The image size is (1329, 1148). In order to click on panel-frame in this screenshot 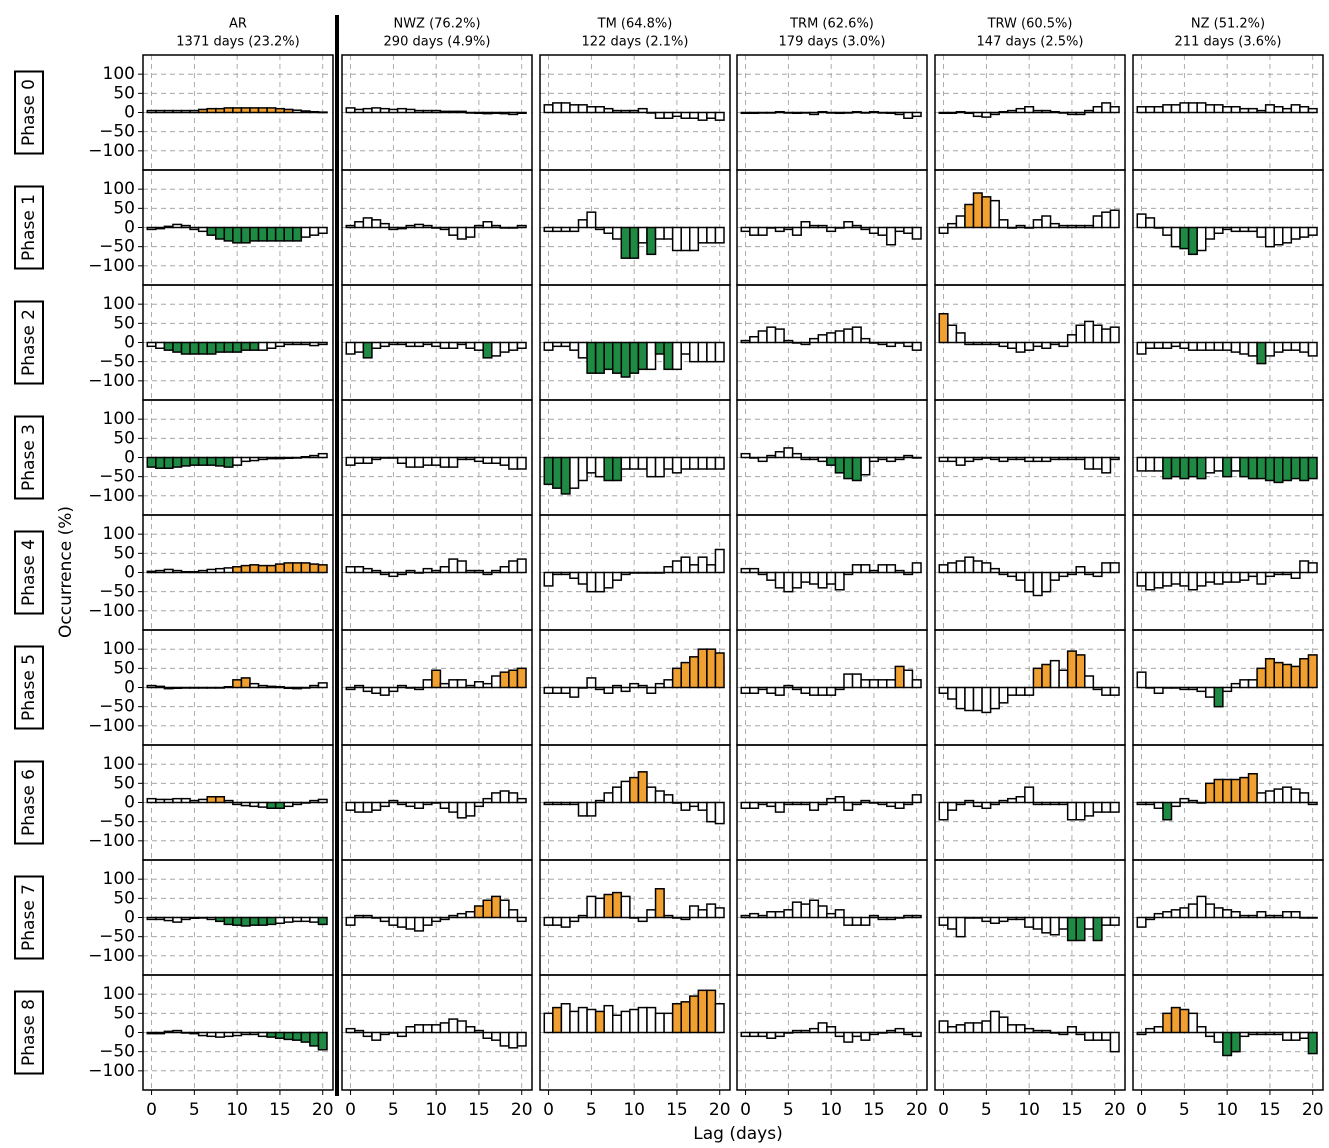, I will do `click(1030, 1032)`.